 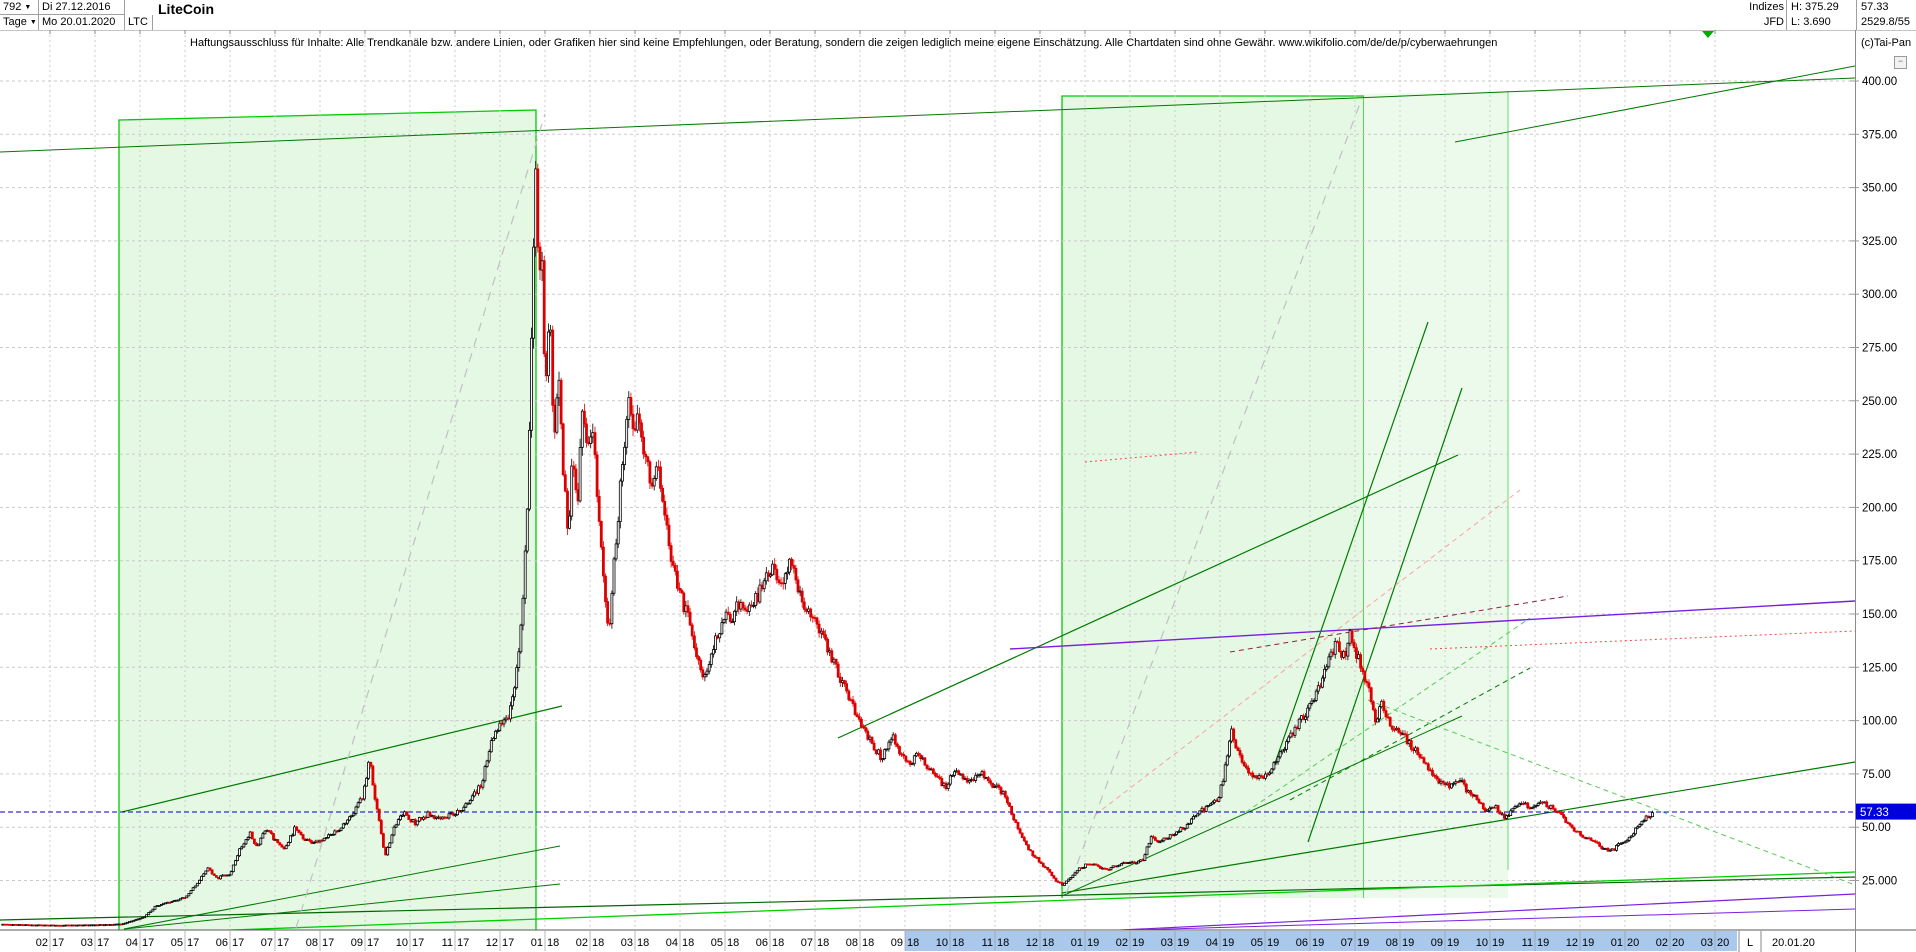 I want to click on timeline-marker-icon, so click(x=1708, y=34).